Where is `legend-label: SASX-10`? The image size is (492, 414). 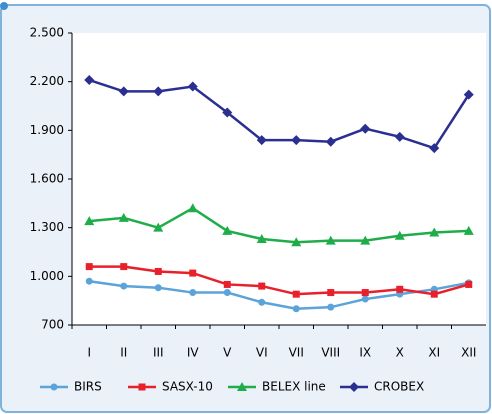 legend-label: SASX-10 is located at coordinates (187, 387).